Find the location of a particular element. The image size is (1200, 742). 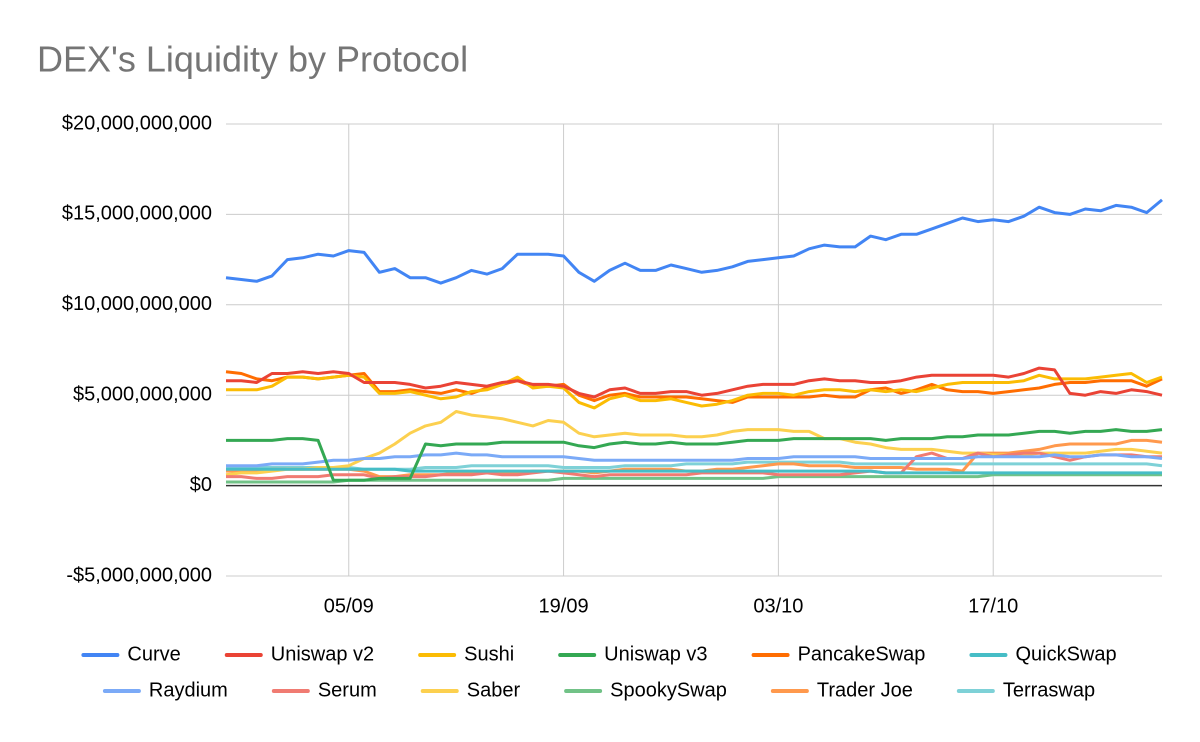

legend-item: Uniswap v2 is located at coordinates (299, 654).